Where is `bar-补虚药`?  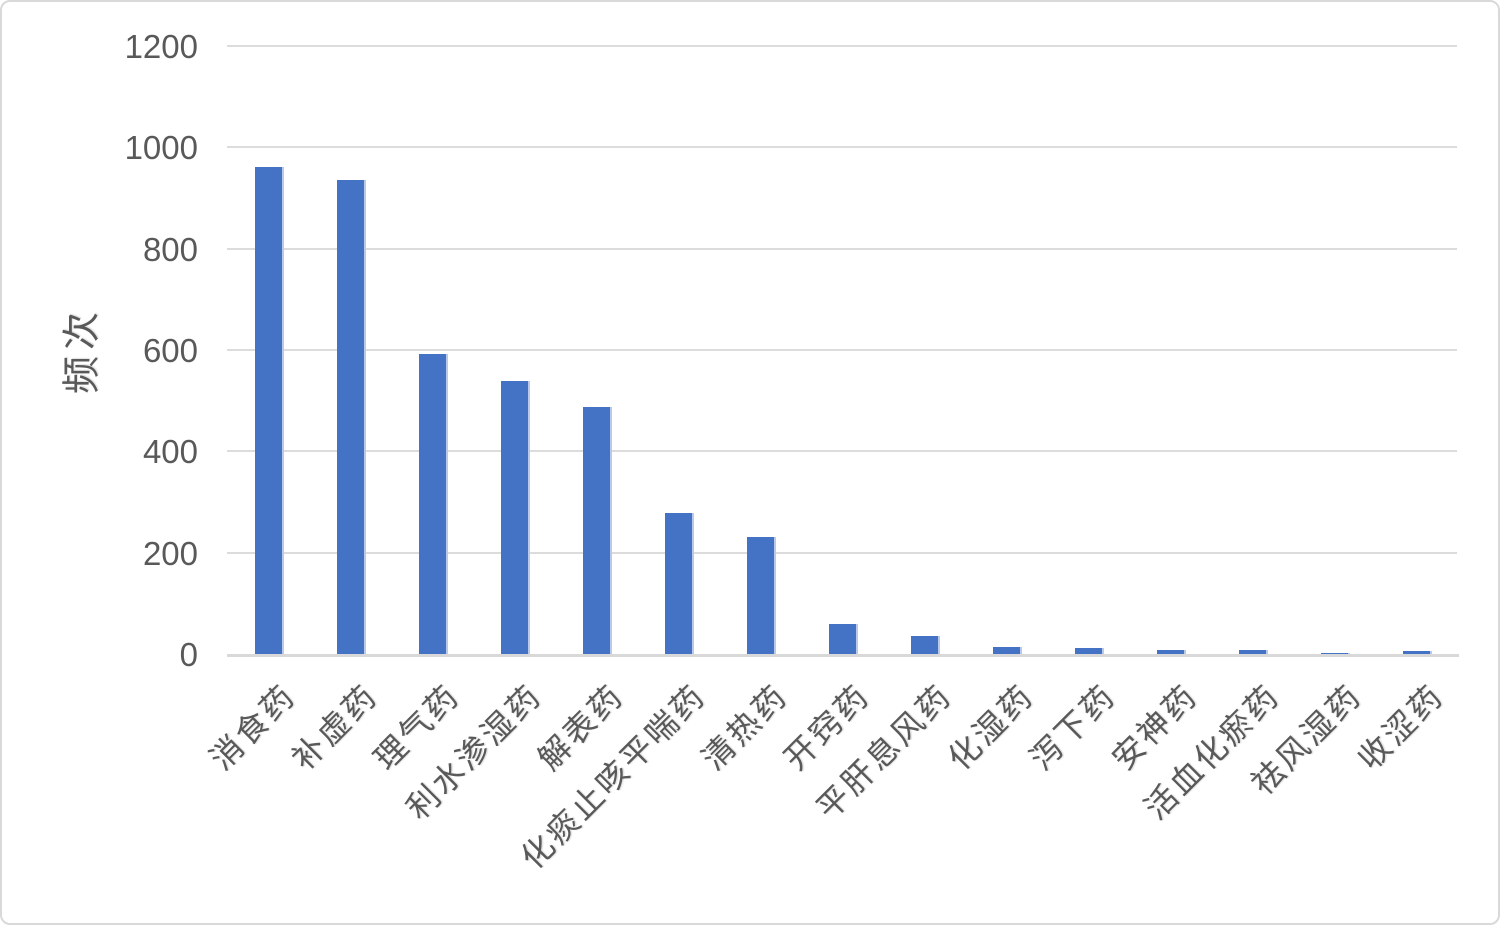
bar-补虚药 is located at coordinates (351, 417).